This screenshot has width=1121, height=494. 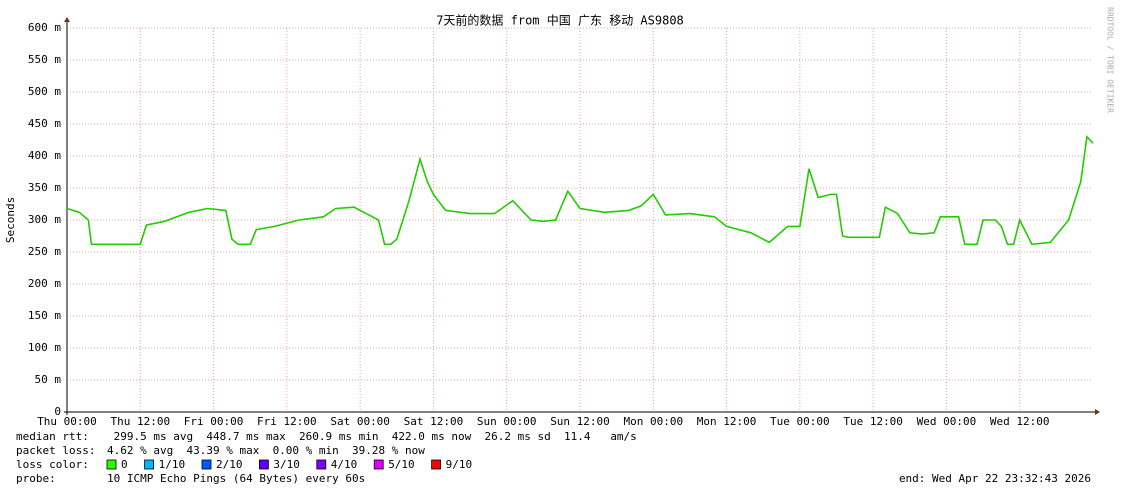 I want to click on watermark: RRDTOOL / TOBI OETIKER, so click(x=1110, y=60).